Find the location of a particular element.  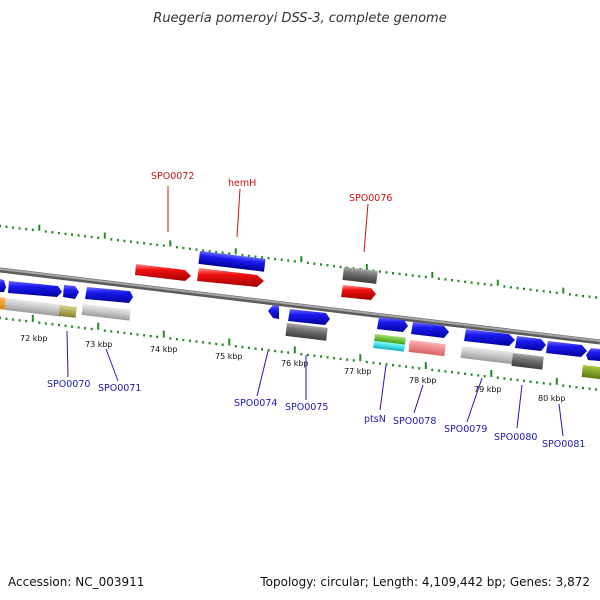

gene-label-ptsN: ptsN is located at coordinates (375, 419).